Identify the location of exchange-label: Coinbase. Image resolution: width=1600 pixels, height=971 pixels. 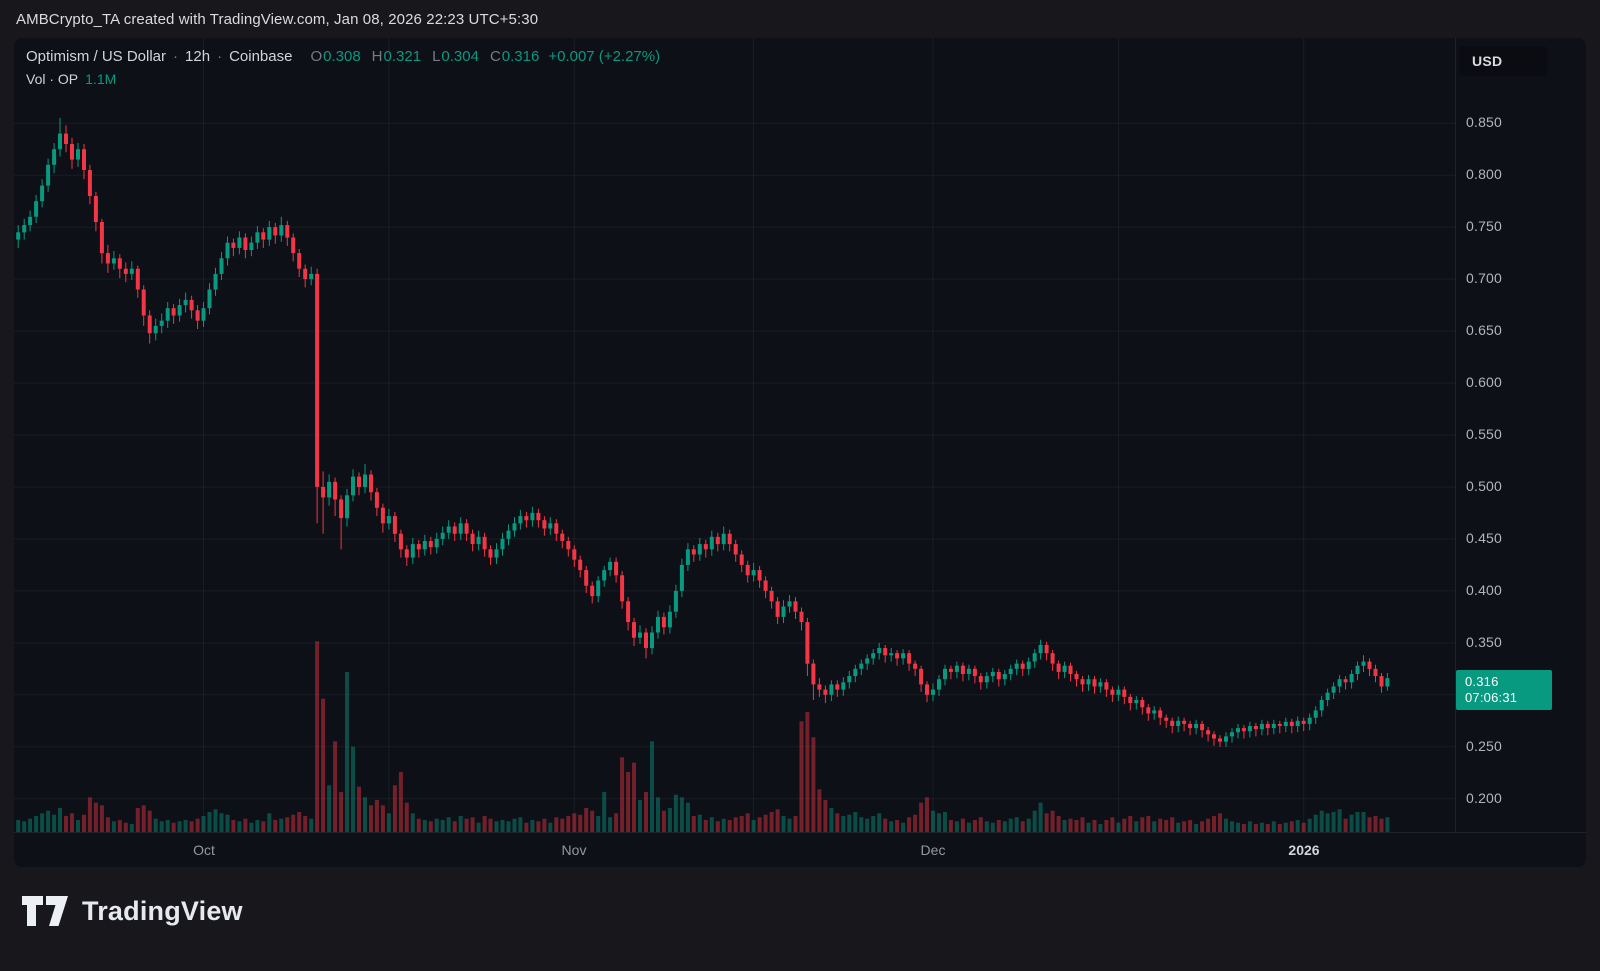
(261, 56).